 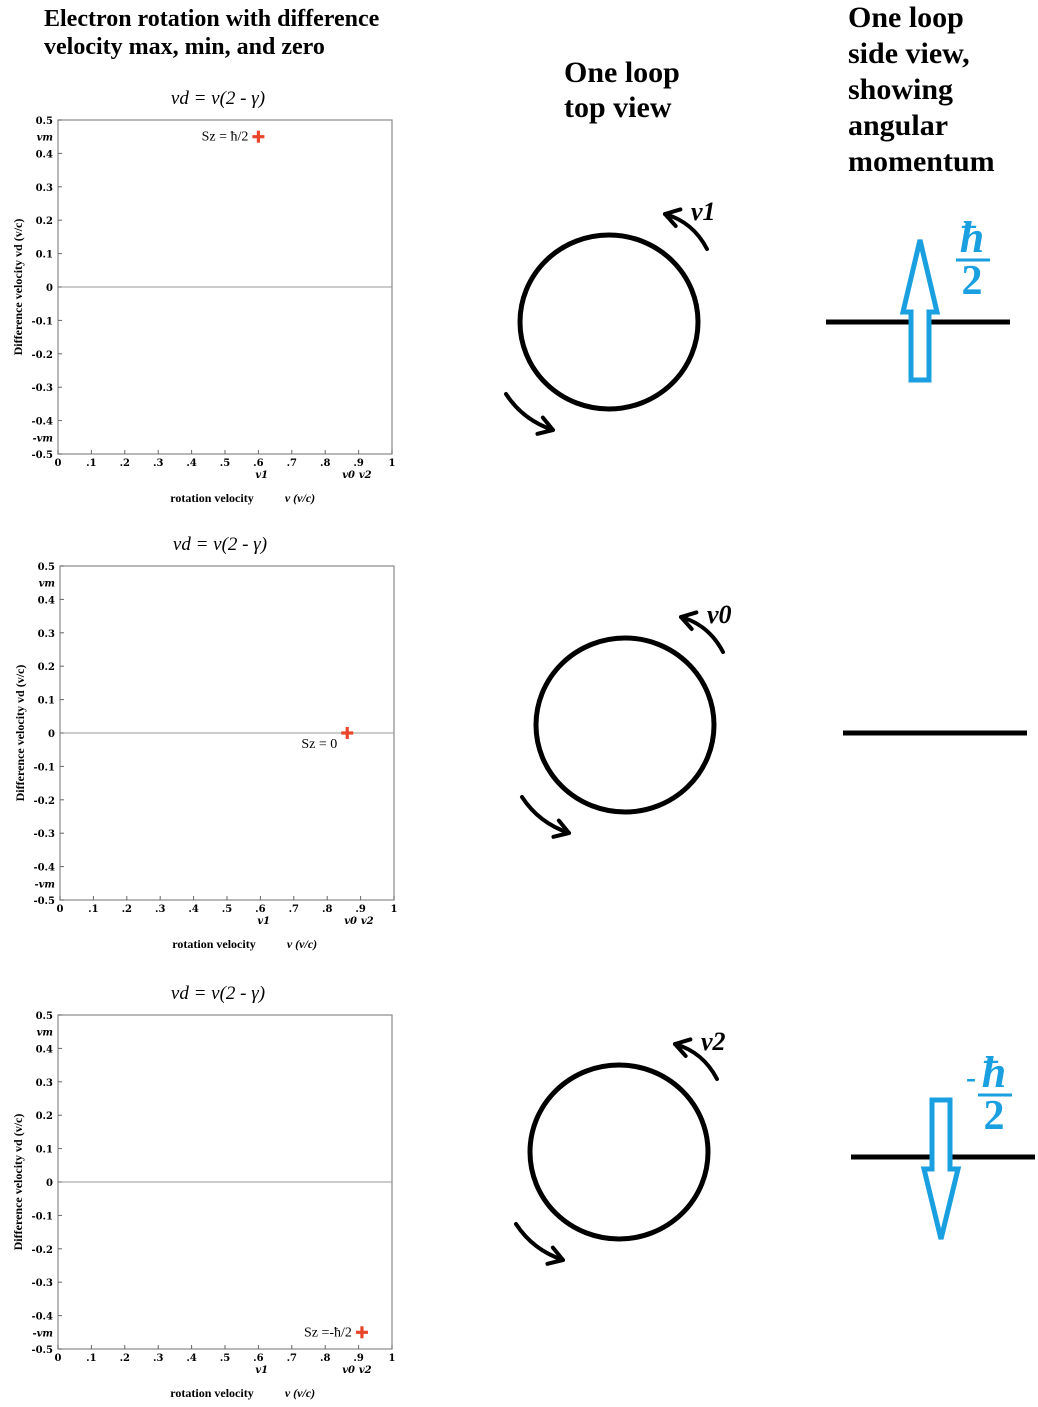 I want to click on main-title-line-1: Electron rotation with difference, so click(x=212, y=19).